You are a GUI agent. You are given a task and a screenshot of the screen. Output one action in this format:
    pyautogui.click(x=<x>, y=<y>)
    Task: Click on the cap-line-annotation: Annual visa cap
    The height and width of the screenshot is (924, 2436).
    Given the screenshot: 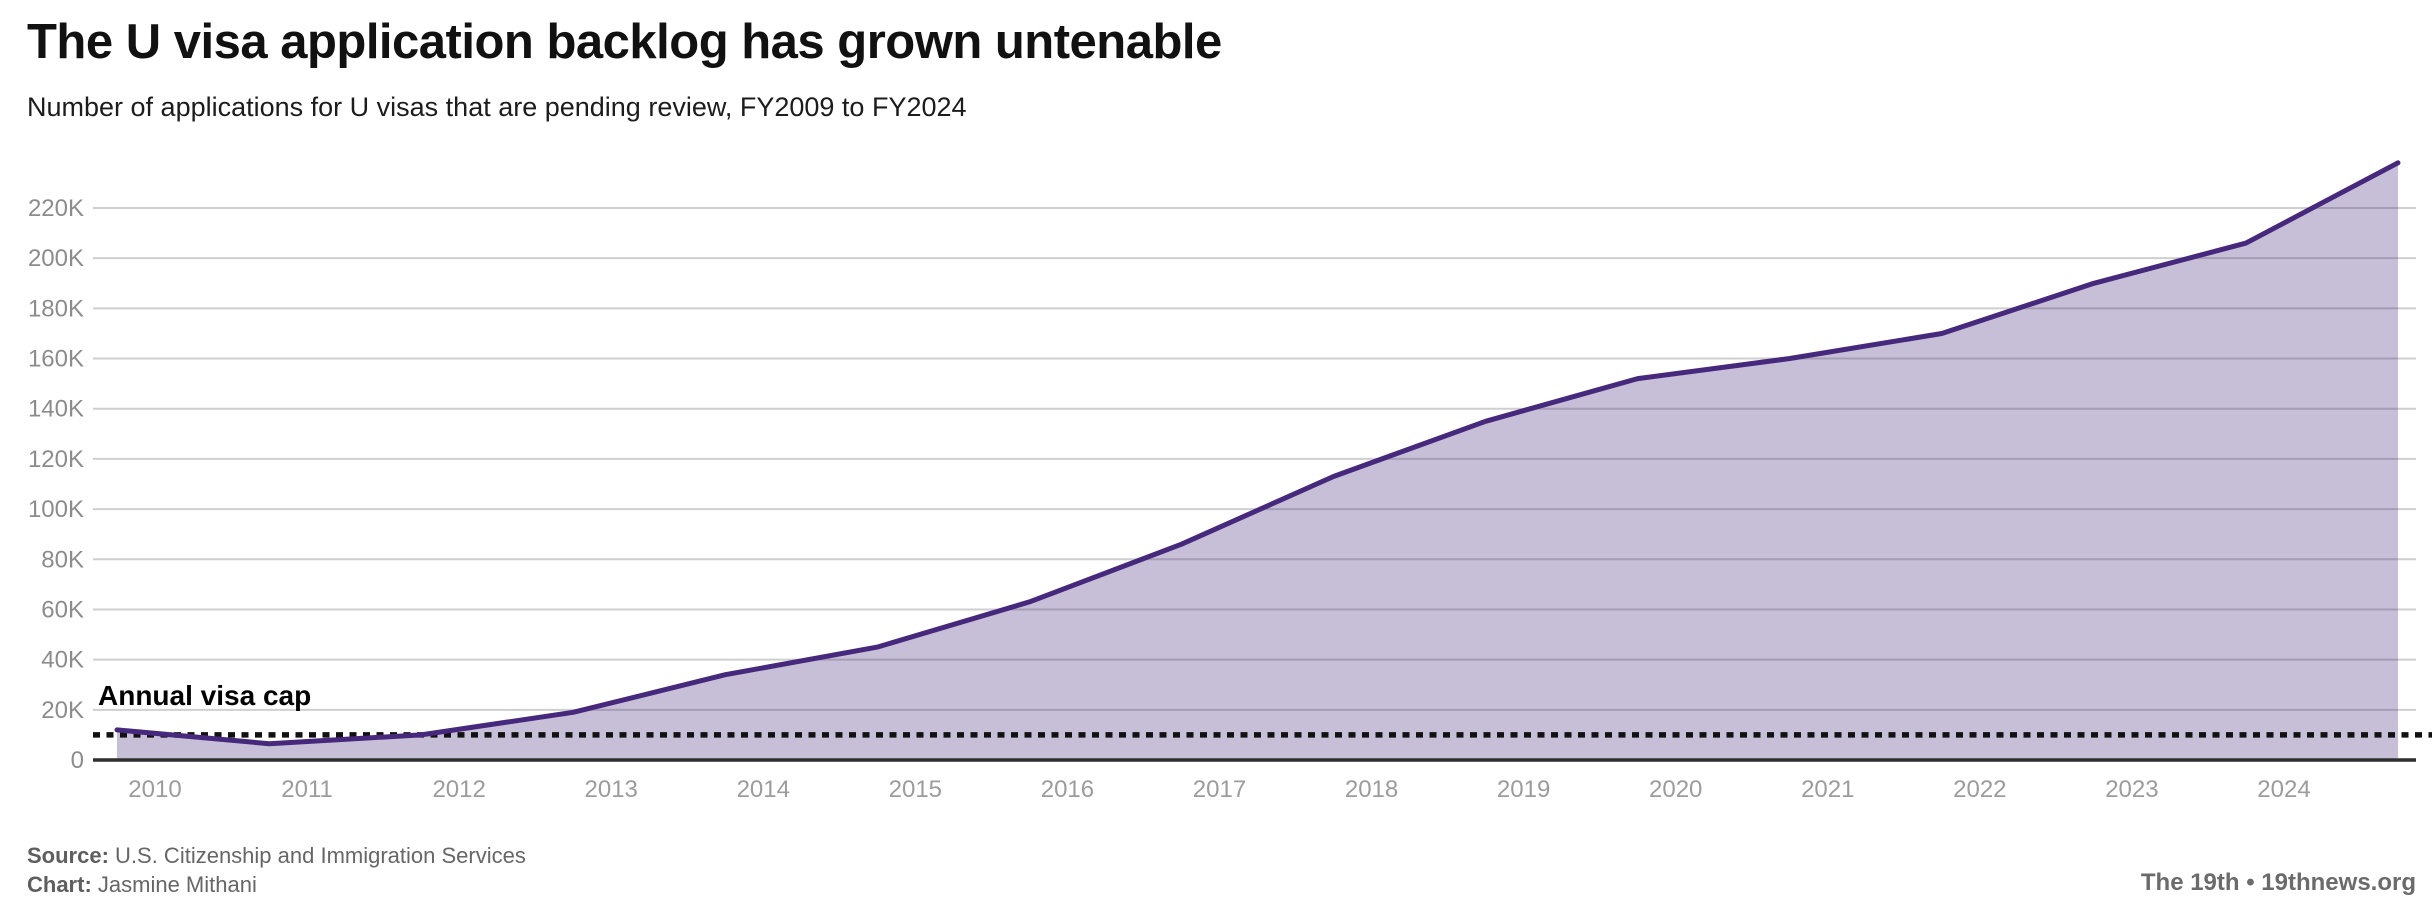 What is the action you would take?
    pyautogui.click(x=205, y=695)
    